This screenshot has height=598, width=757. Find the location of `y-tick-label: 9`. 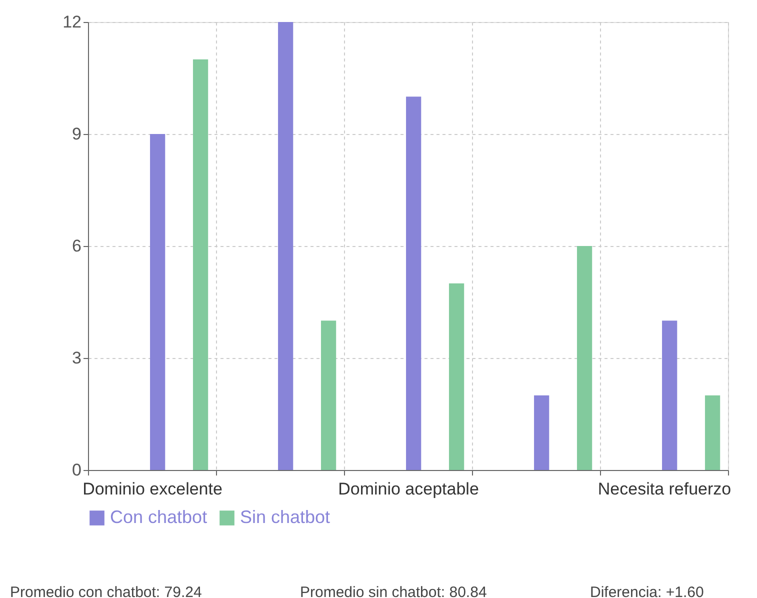

y-tick-label: 9 is located at coordinates (77, 134).